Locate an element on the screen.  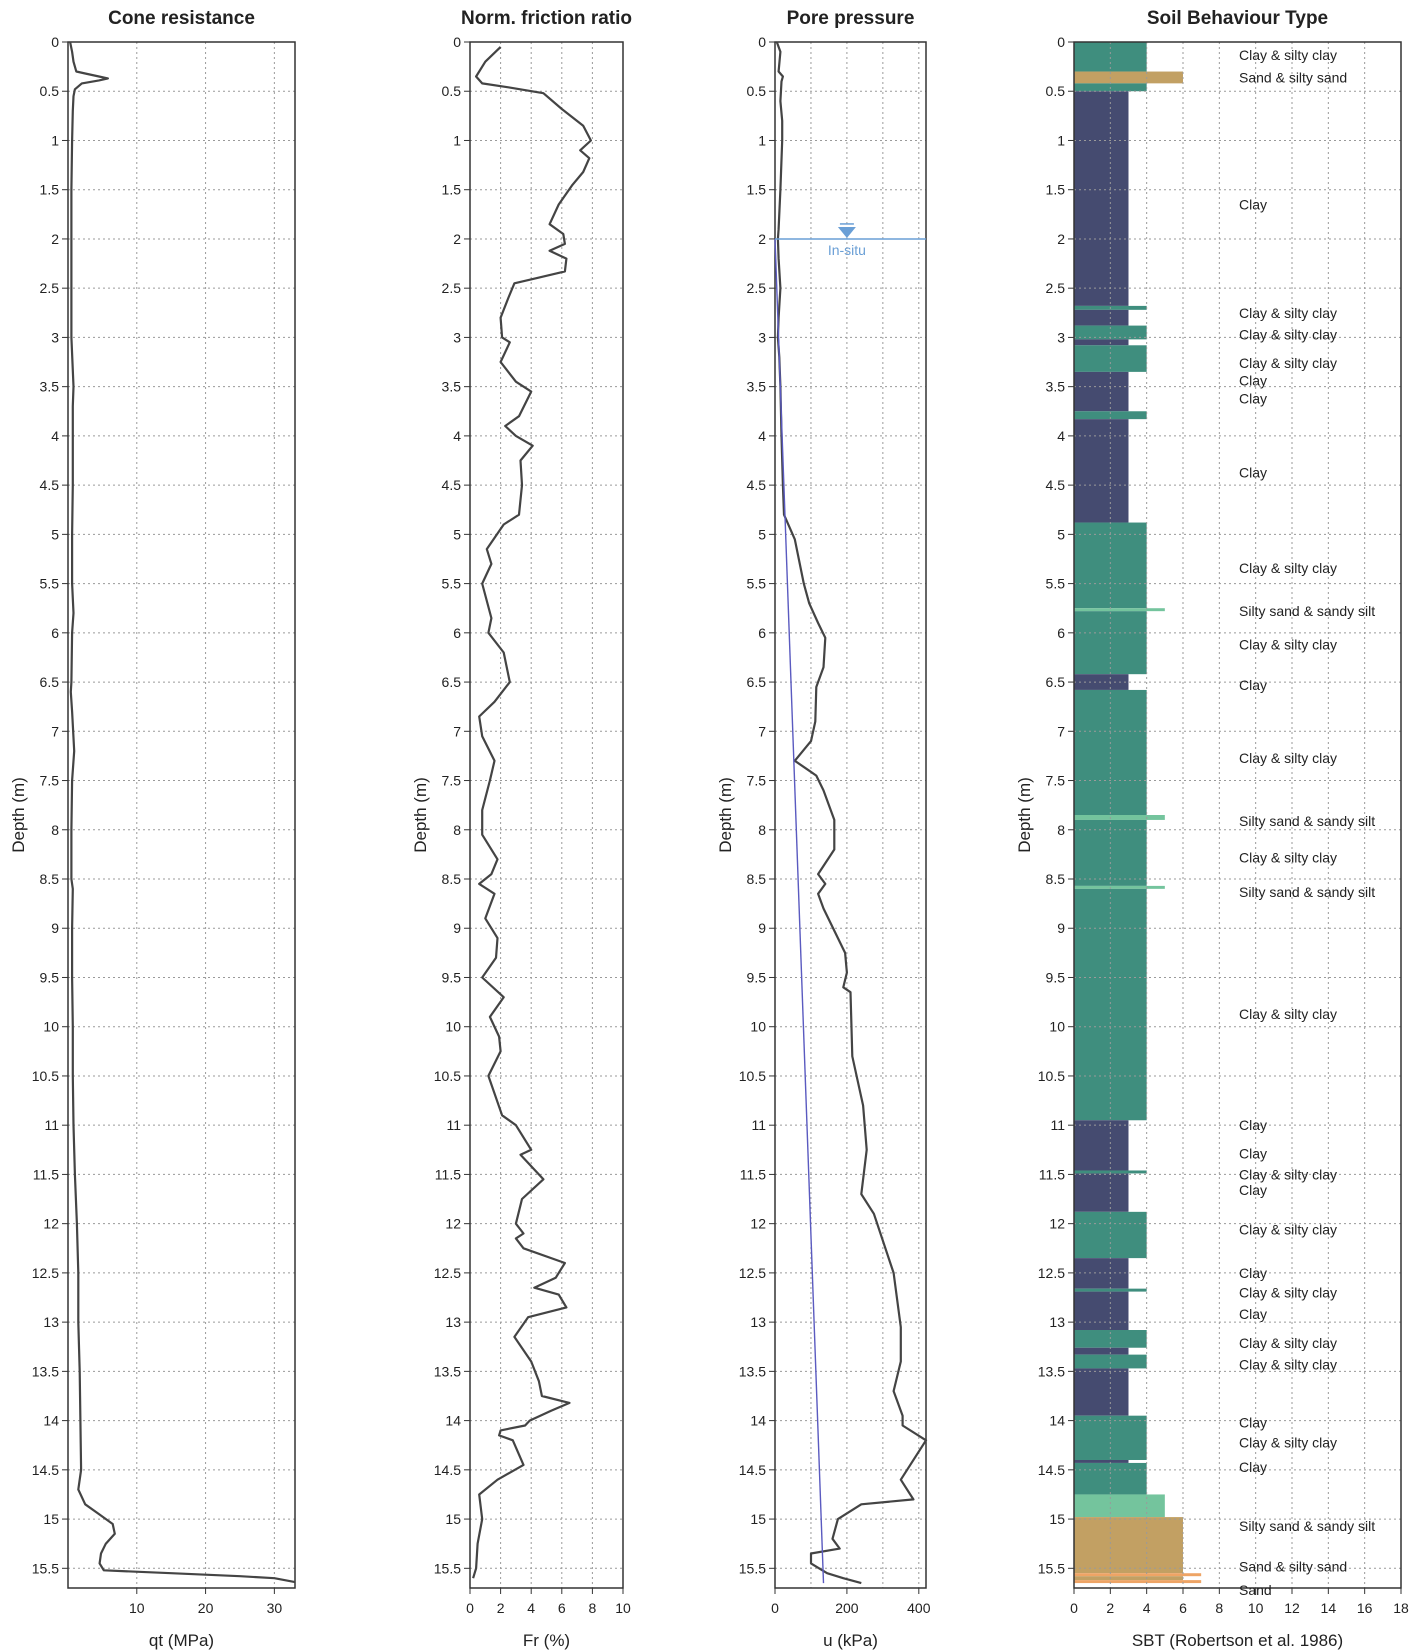
depth-tick-label: 5 is located at coordinates (55, 534).